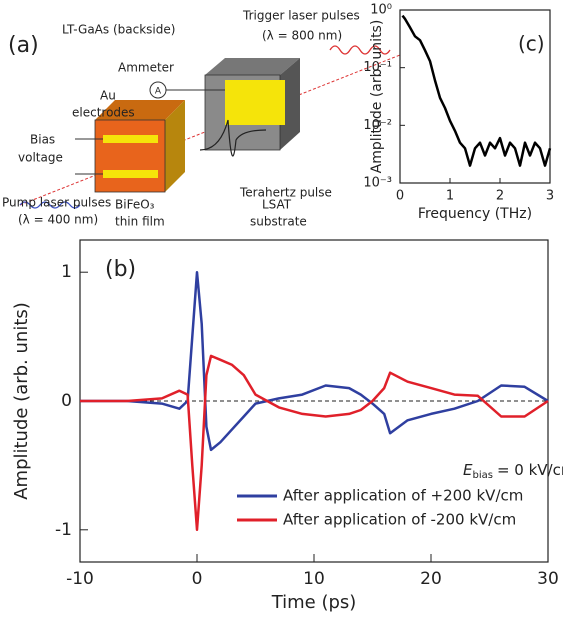  What do you see at coordinates (255, 102) in the screenshot?
I see `antenna` at bounding box center [255, 102].